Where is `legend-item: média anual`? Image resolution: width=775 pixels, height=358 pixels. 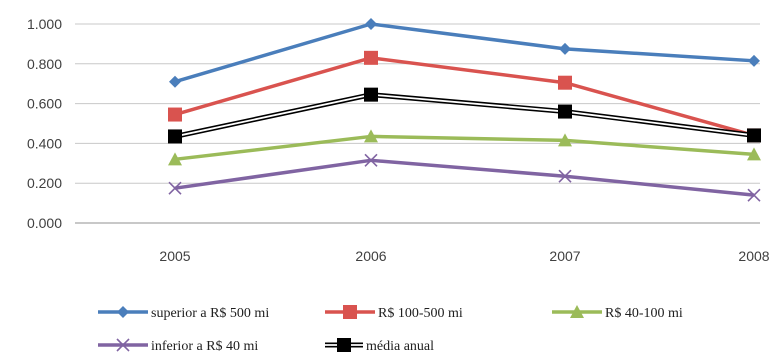
legend-item: média anual is located at coordinates (379, 346).